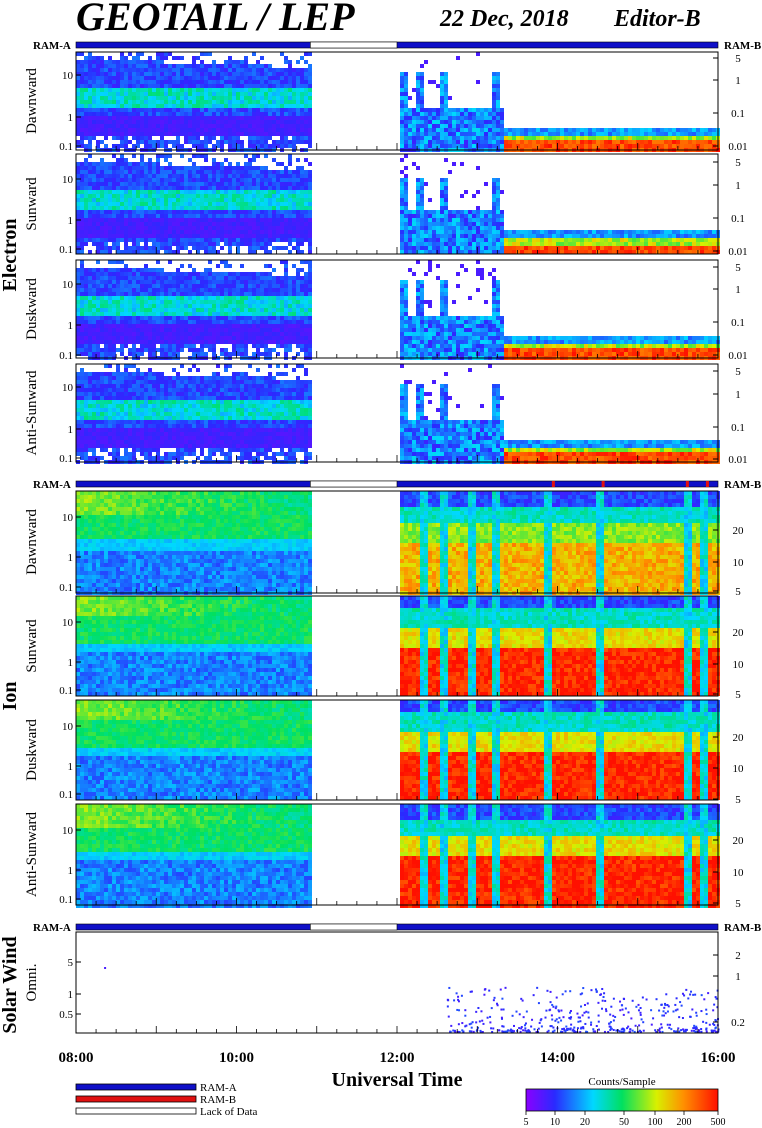 The width and height of the screenshot is (762, 1128). I want to click on colorbar-tick-label: 200, so click(684, 1122).